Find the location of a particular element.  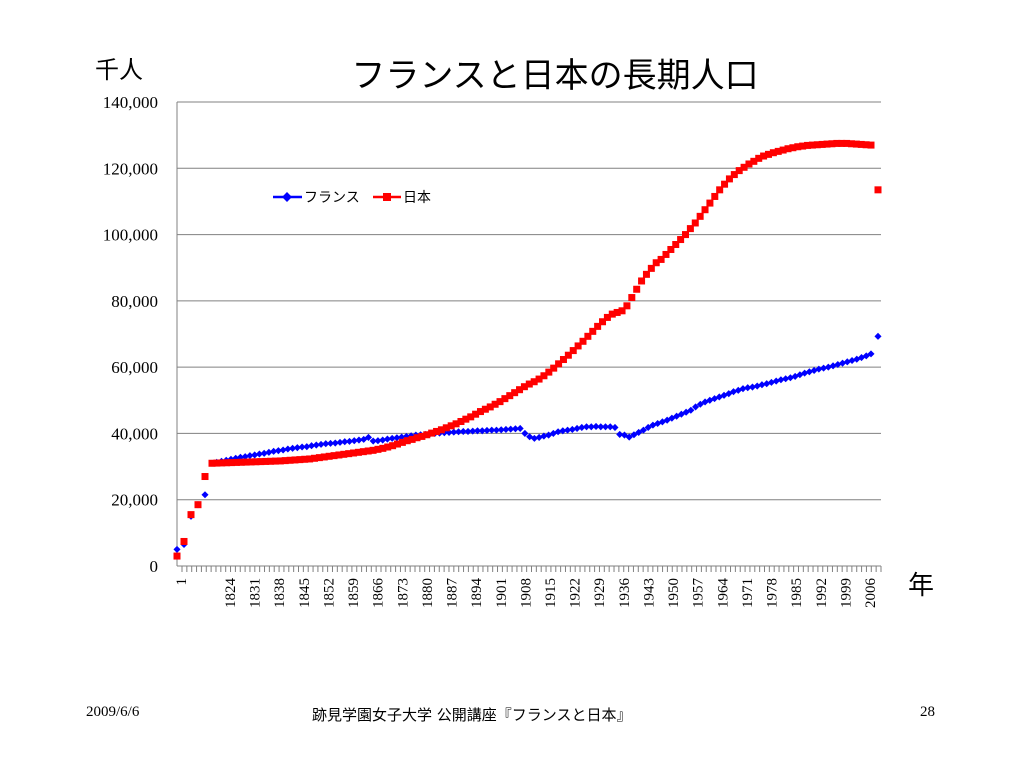

legend-label-france: フランス is located at coordinates (332, 198).